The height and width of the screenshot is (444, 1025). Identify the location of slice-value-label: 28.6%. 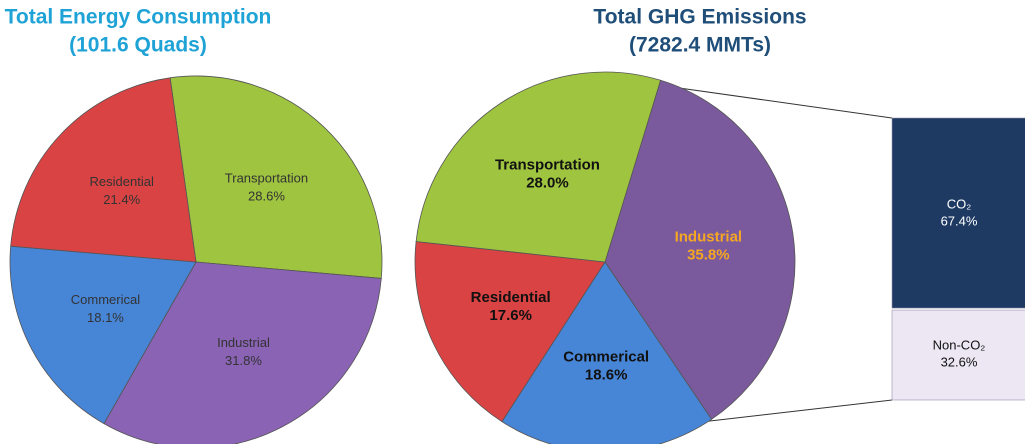
(266, 195).